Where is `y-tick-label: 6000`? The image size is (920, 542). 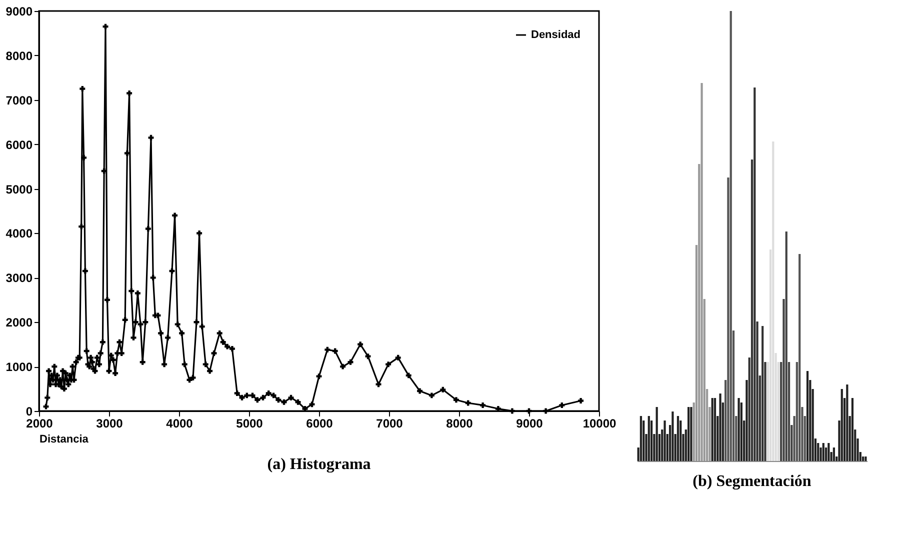 y-tick-label: 6000 is located at coordinates (19, 145).